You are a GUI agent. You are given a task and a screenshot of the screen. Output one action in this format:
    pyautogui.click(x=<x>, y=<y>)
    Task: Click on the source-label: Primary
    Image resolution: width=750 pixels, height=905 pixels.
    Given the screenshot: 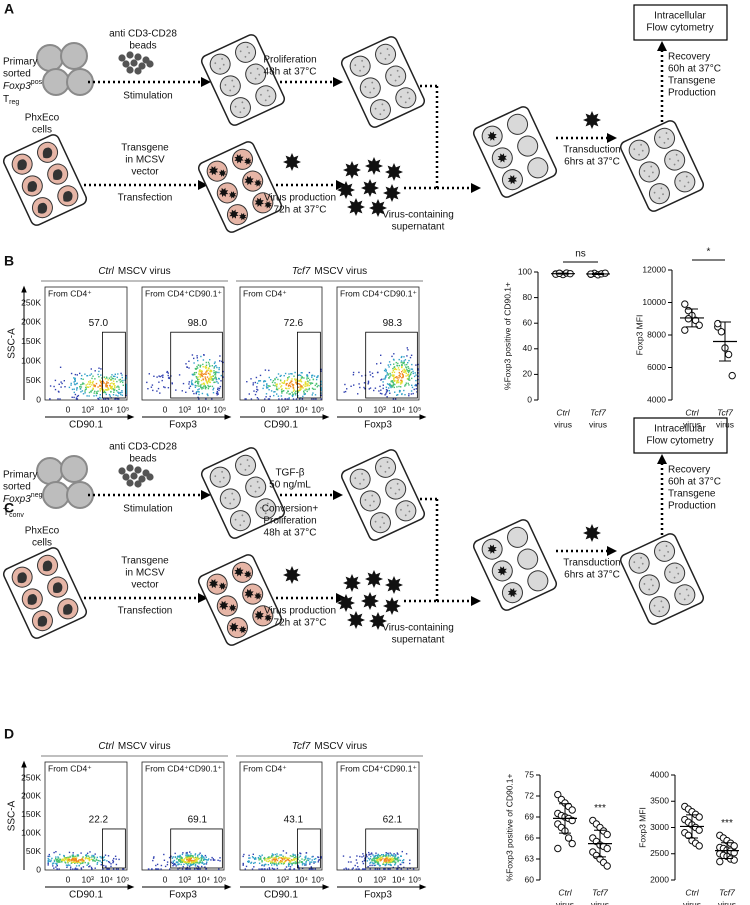 What is the action you would take?
    pyautogui.click(x=20, y=62)
    